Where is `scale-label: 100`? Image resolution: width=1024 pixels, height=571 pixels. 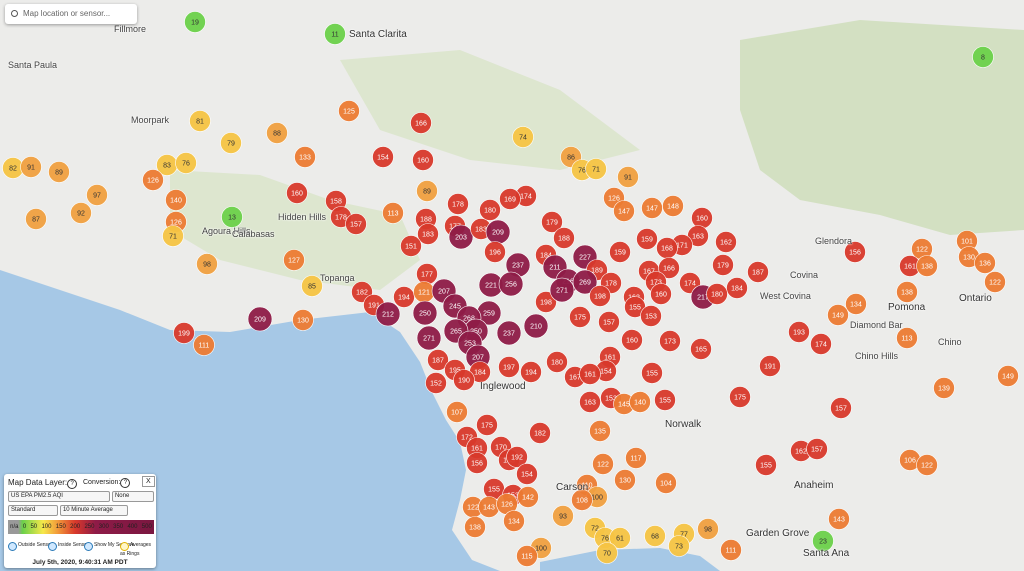
scale-label: 100 is located at coordinates (46, 527).